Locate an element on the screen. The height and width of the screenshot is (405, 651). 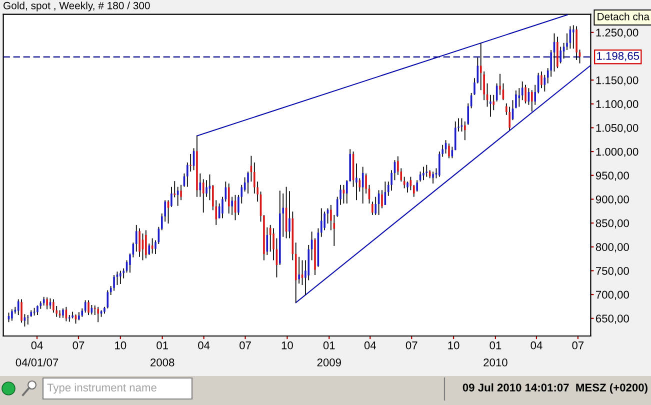
x2-tick-label: 2010 is located at coordinates (496, 362).